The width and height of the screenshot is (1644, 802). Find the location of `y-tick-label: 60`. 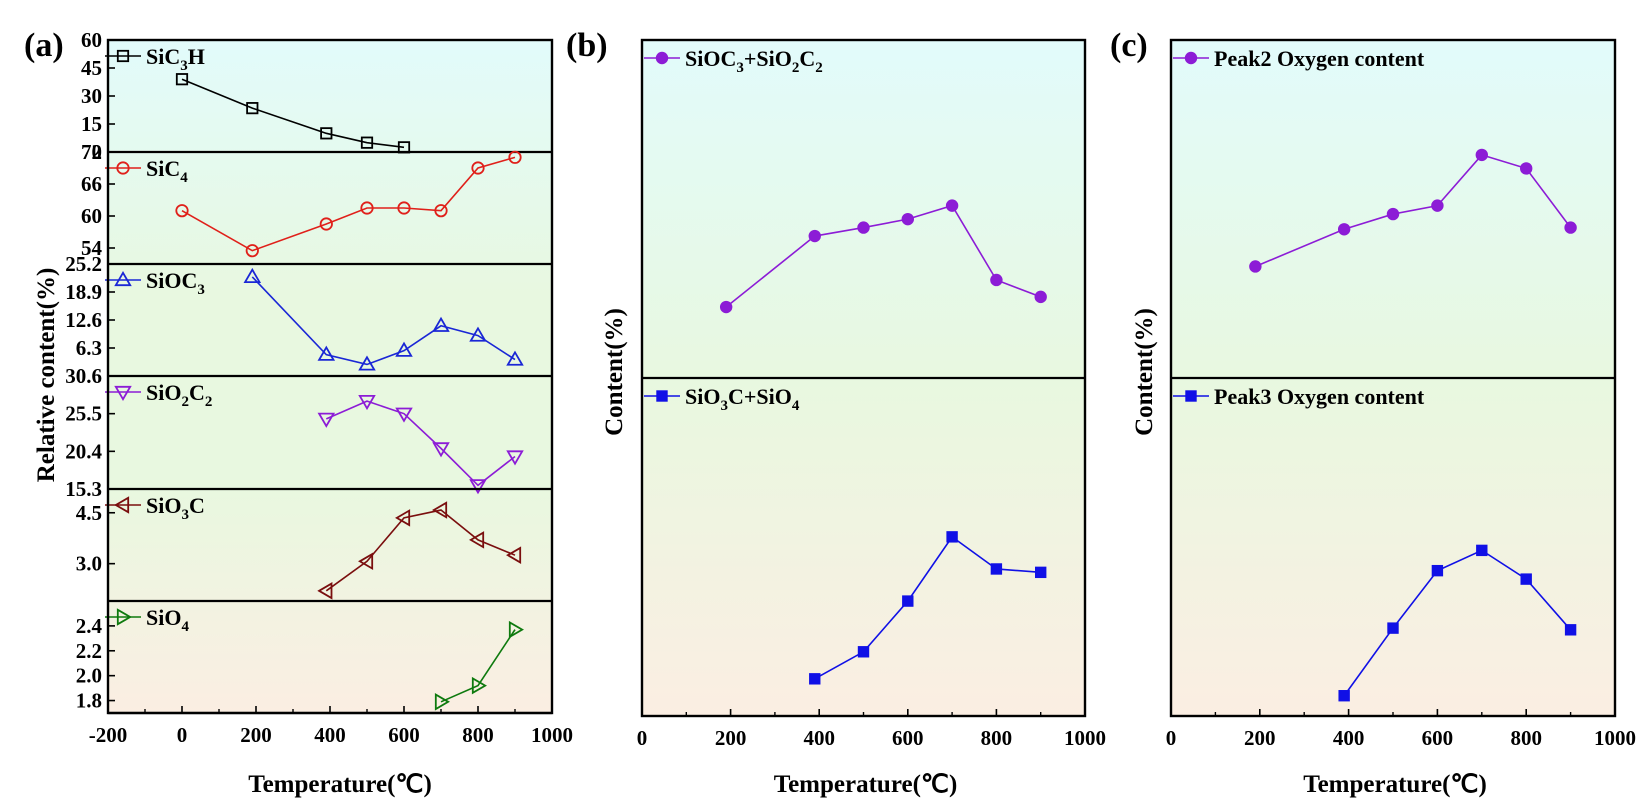

y-tick-label: 60 is located at coordinates (91, 40).